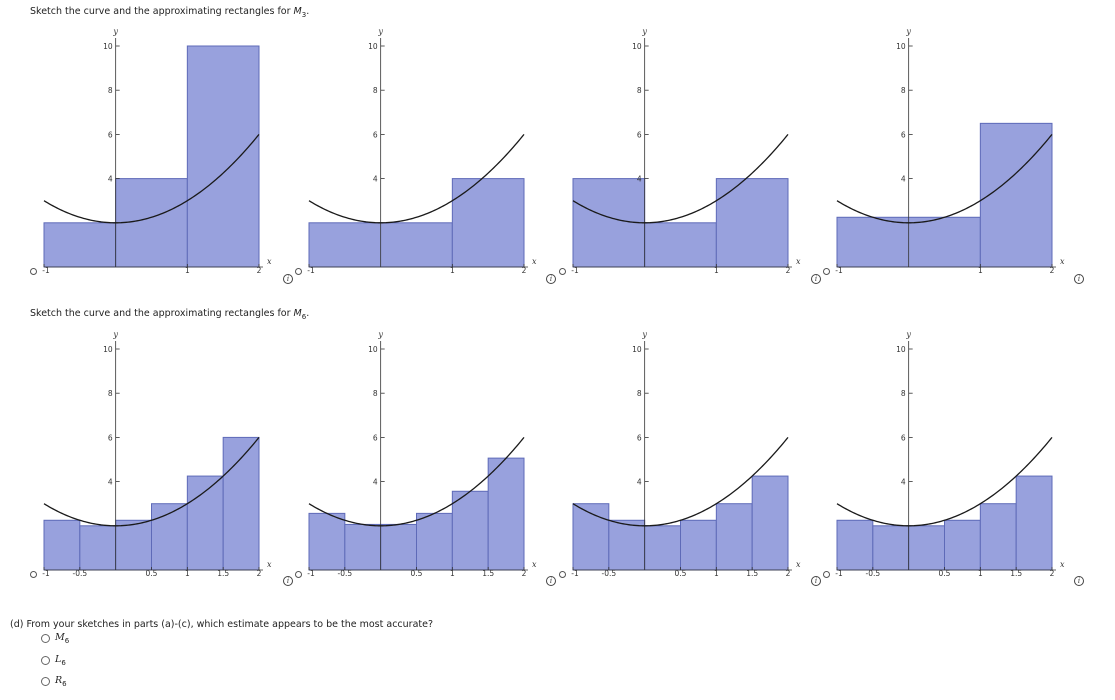  Describe the element at coordinates (61, 681) in the screenshot. I see `option-label: R6` at that location.